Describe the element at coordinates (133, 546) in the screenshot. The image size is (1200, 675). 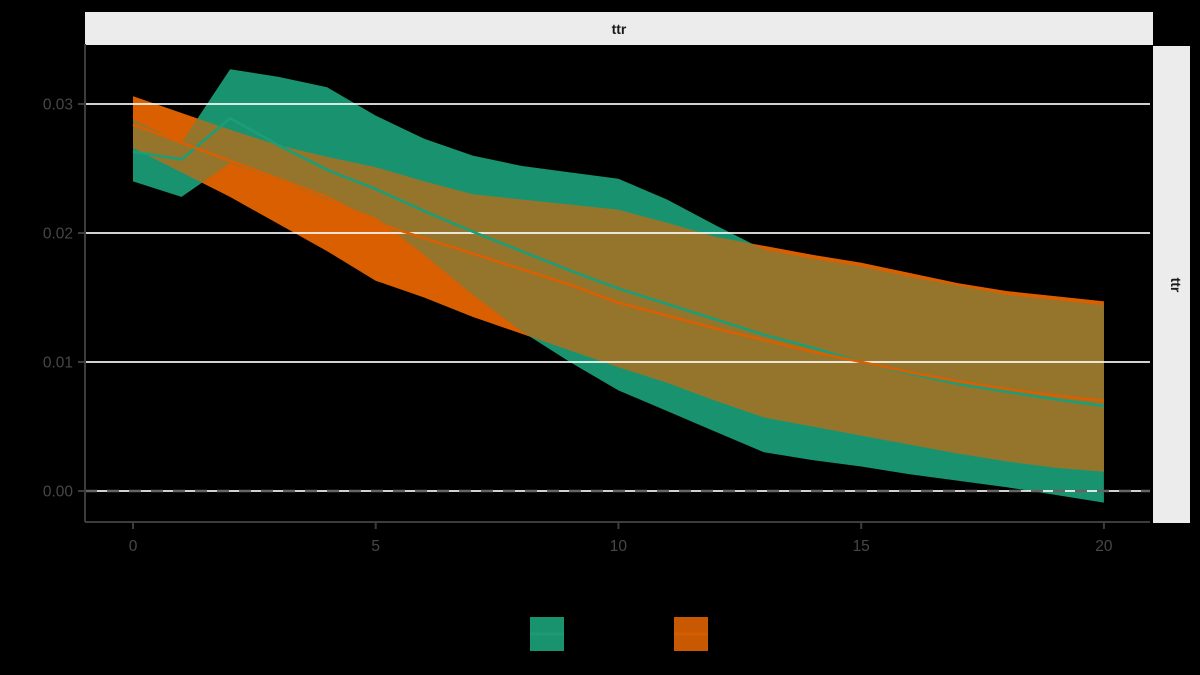
I see `x-tick-label: 0` at that location.